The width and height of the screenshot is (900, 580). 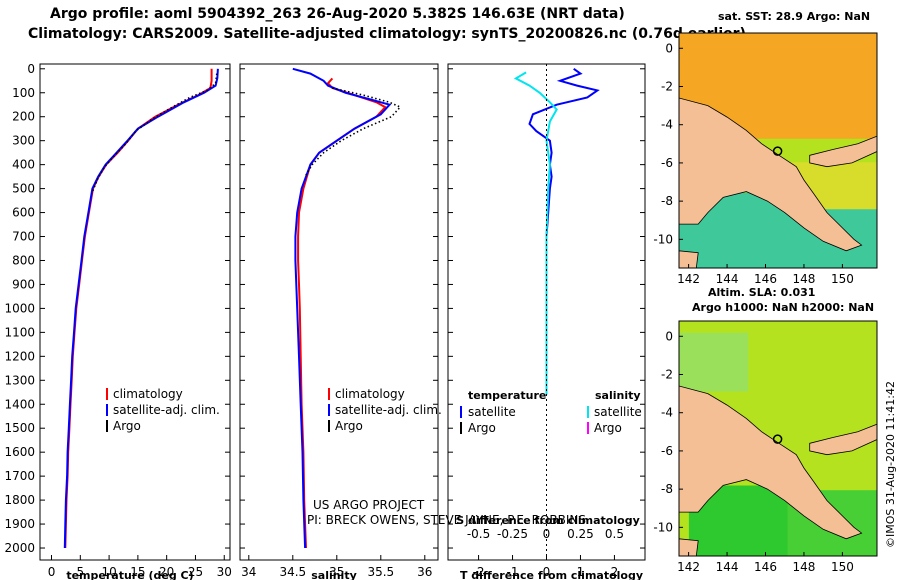 I want to click on xtick-s-label: -0.25, so click(x=512, y=534).